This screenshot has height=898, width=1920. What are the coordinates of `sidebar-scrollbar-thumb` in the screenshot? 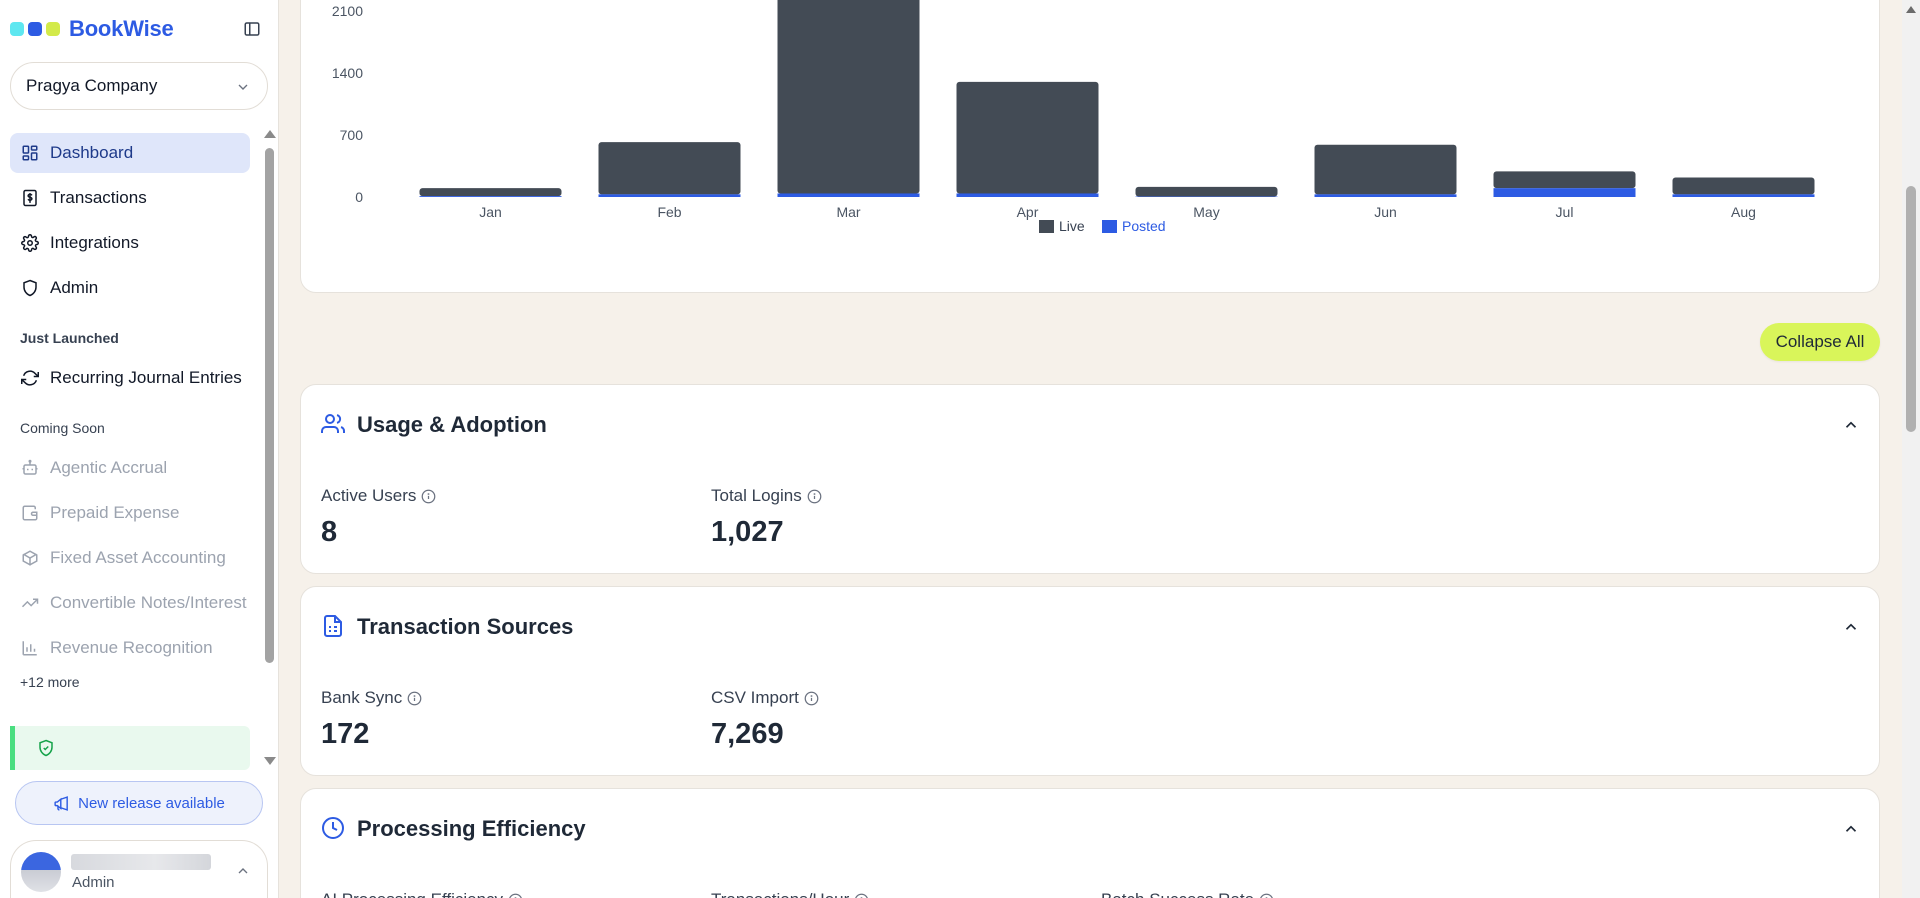 It's located at (269, 405).